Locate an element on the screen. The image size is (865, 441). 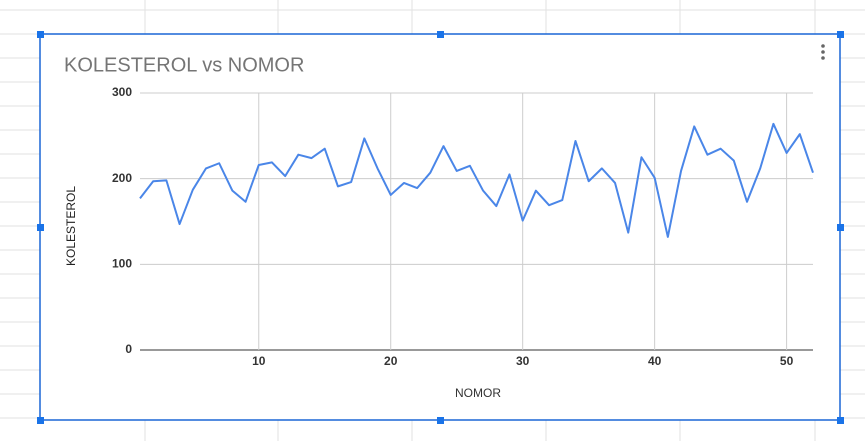
y-axis-title: KOLESTEROL is located at coordinates (71, 226).